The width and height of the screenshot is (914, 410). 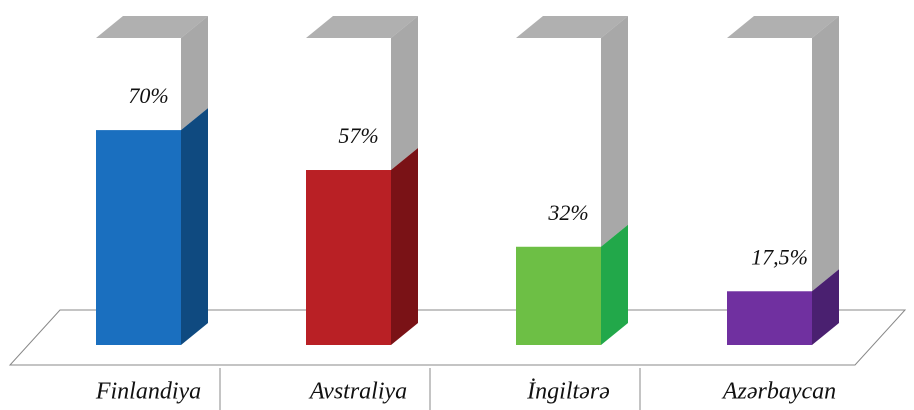 What do you see at coordinates (567, 212) in the screenshot?
I see `value-label: 32%` at bounding box center [567, 212].